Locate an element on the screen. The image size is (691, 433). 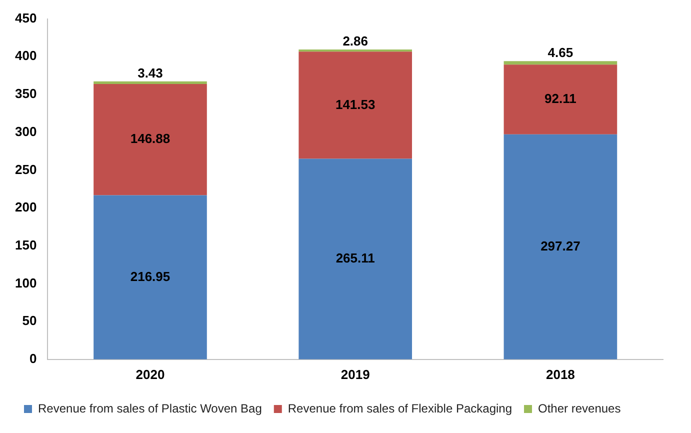
y-tick-label: 400 is located at coordinates (25, 56).